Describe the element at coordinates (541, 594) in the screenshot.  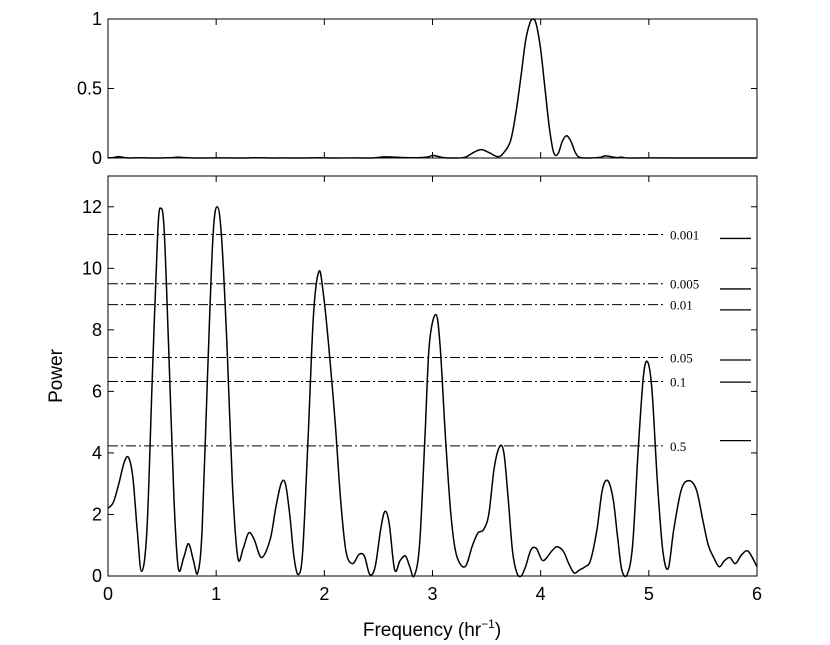
I see `bottom-x-tick-label: 4` at that location.